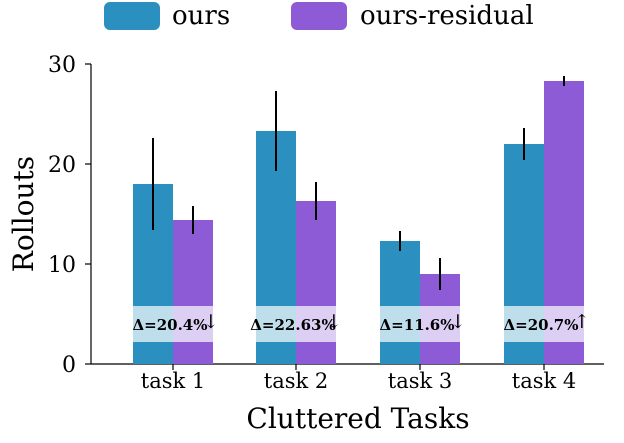 The height and width of the screenshot is (443, 624). I want to click on y-axis-label: Rollouts, so click(23, 214).